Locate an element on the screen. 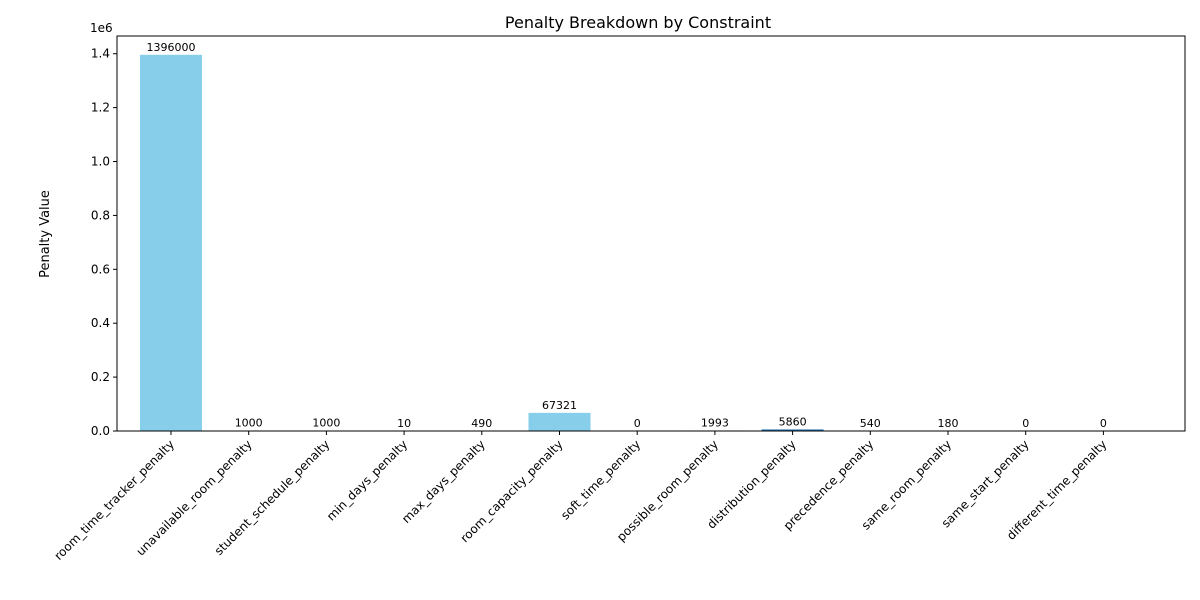 Image resolution: width=1200 pixels, height=600 pixels. bar-value-label: 490 is located at coordinates (481, 423).